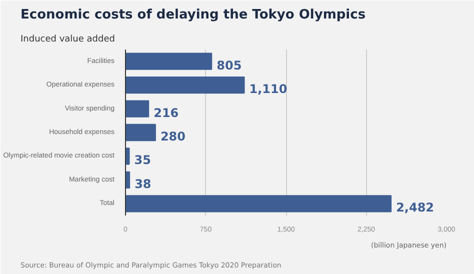  What do you see at coordinates (415, 207) in the screenshot?
I see `data-label: 2,482` at bounding box center [415, 207].